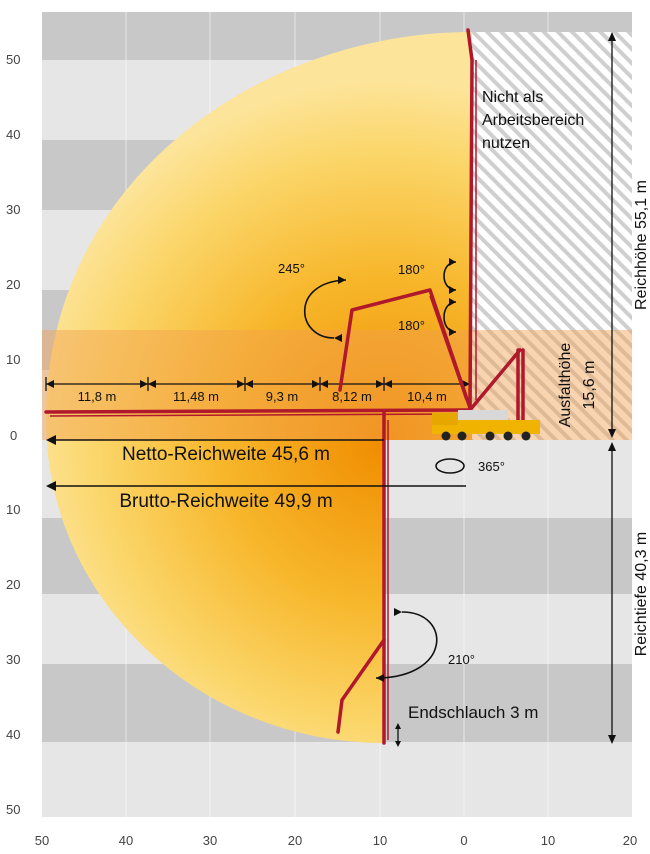 This screenshot has height=854, width=650. I want to click on pump-truck, so click(486, 425).